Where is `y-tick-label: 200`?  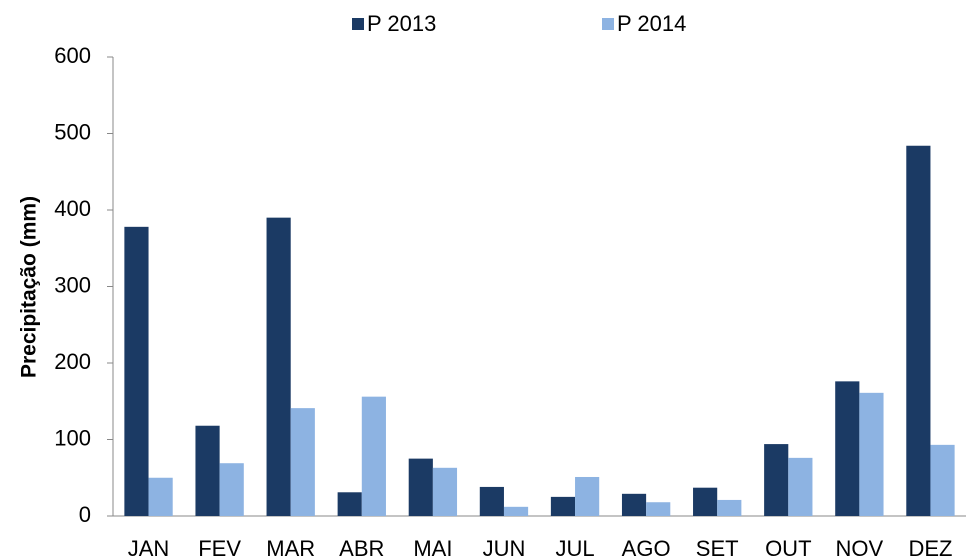 y-tick-label: 200 is located at coordinates (72, 361).